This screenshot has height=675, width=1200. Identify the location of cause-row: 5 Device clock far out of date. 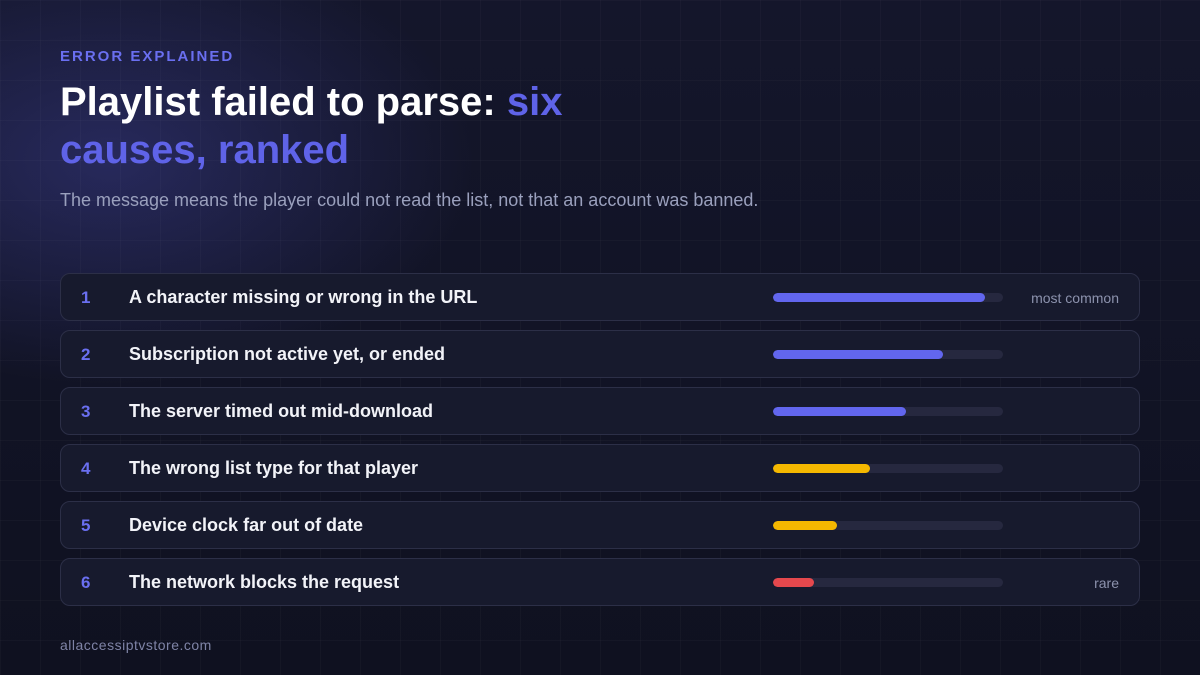
(600, 525).